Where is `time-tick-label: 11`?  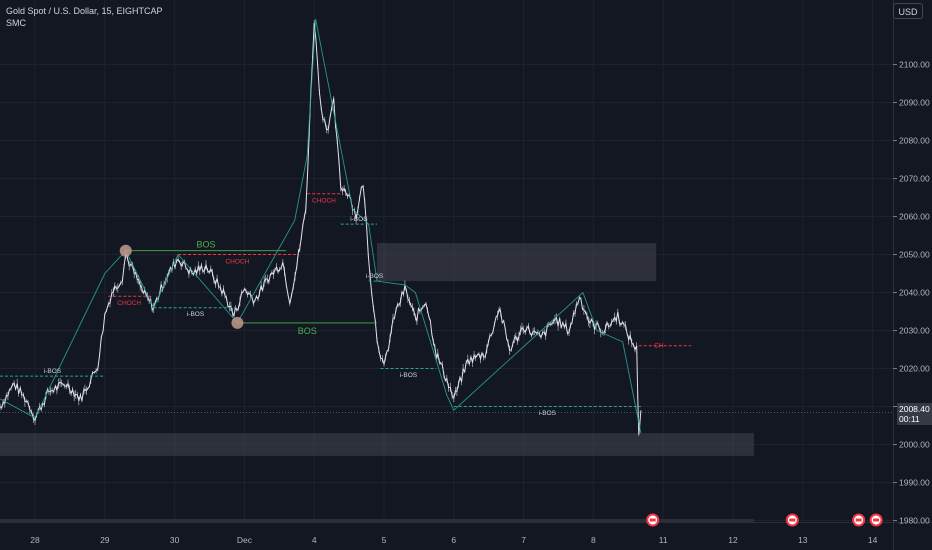
time-tick-label: 11 is located at coordinates (663, 540).